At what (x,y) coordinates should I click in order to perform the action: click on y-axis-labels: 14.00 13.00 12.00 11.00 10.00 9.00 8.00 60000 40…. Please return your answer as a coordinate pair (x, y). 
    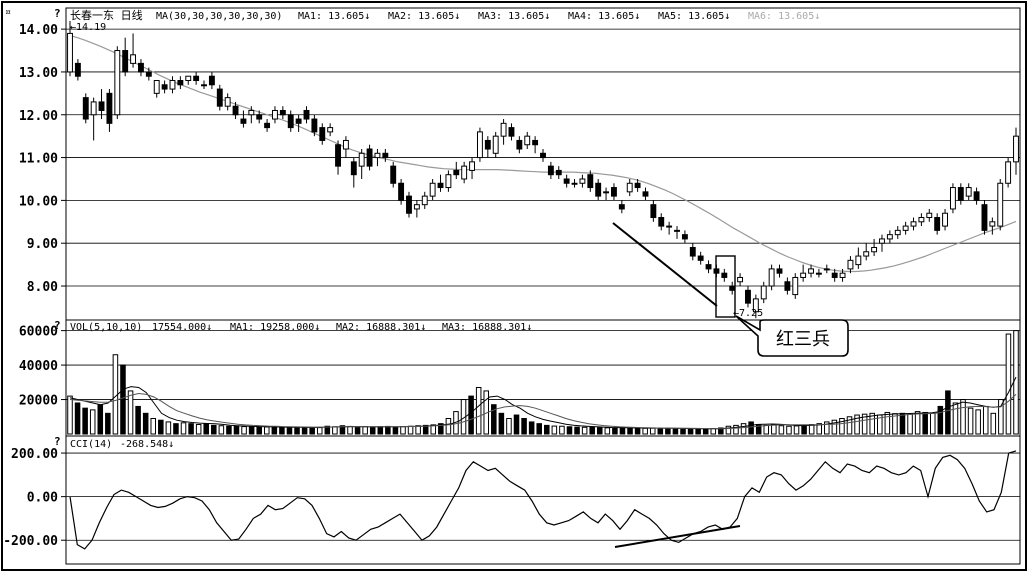
    Looking at the image, I should click on (30, 286).